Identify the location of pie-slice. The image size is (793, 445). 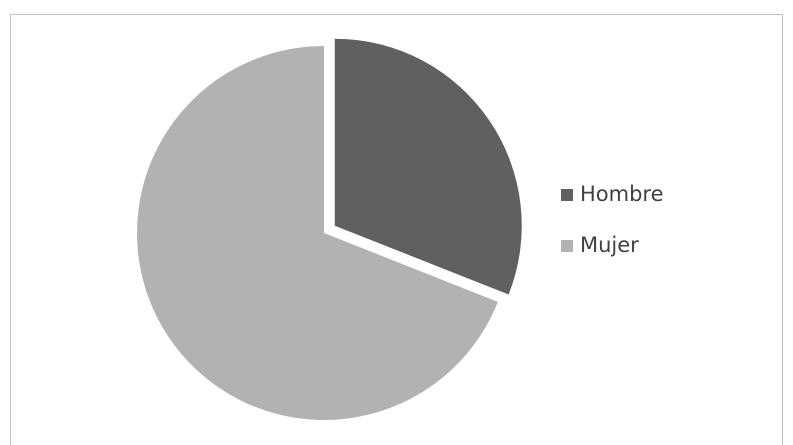
(428, 166).